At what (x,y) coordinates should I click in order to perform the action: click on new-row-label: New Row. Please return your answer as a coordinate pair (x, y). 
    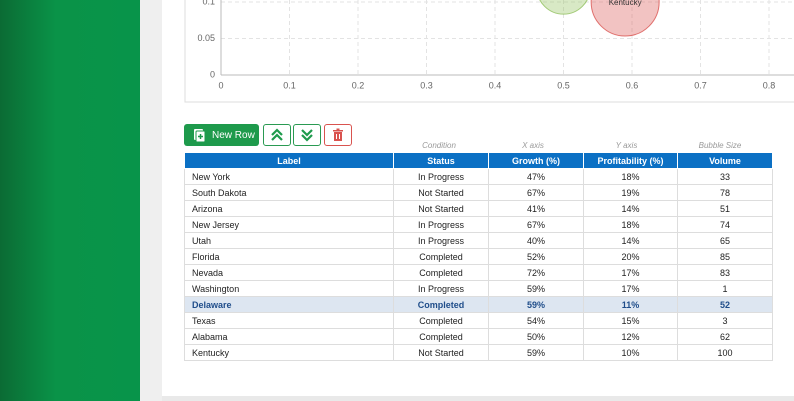
    Looking at the image, I should click on (233, 135).